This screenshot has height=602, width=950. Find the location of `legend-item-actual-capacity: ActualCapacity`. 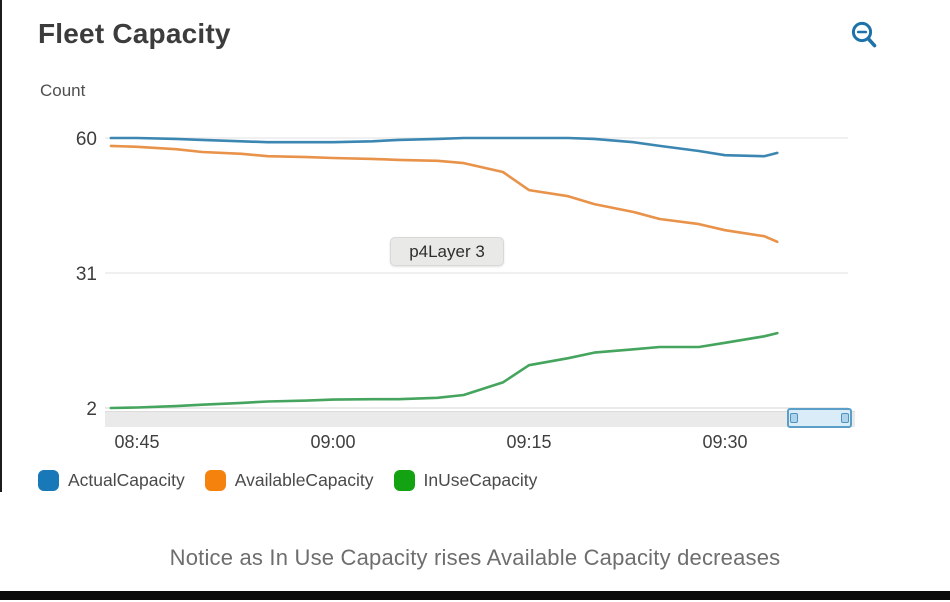

legend-item-actual-capacity: ActualCapacity is located at coordinates (111, 480).